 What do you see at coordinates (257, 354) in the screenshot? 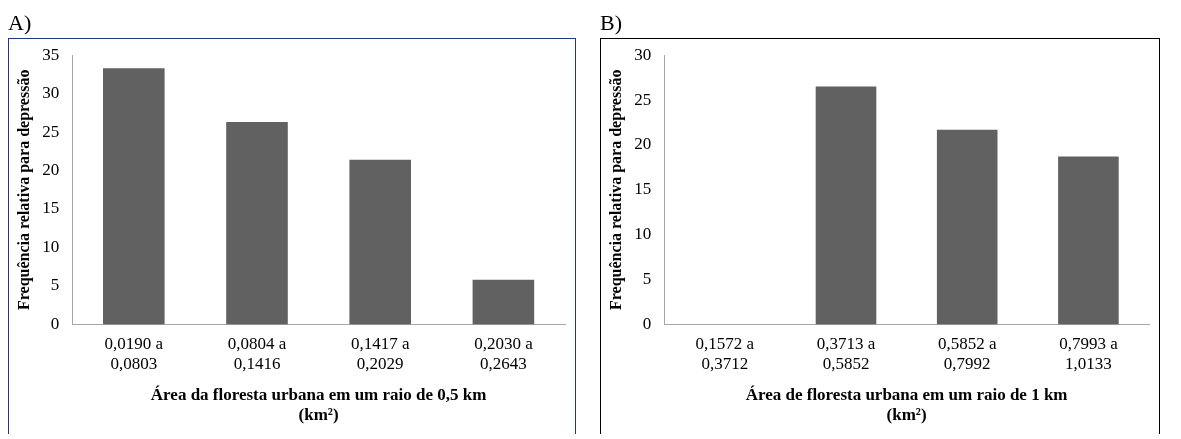
I see `x-tick-label: 0,0804 a 0,1416` at bounding box center [257, 354].